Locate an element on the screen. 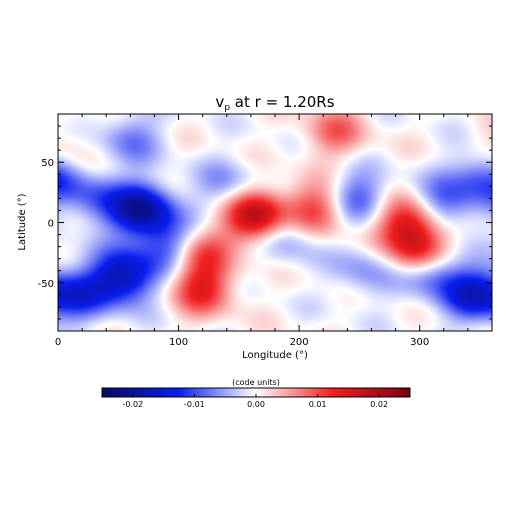 Image resolution: width=512 pixels, height=512 pixels. colorbar-label: (code units) is located at coordinates (256, 382).